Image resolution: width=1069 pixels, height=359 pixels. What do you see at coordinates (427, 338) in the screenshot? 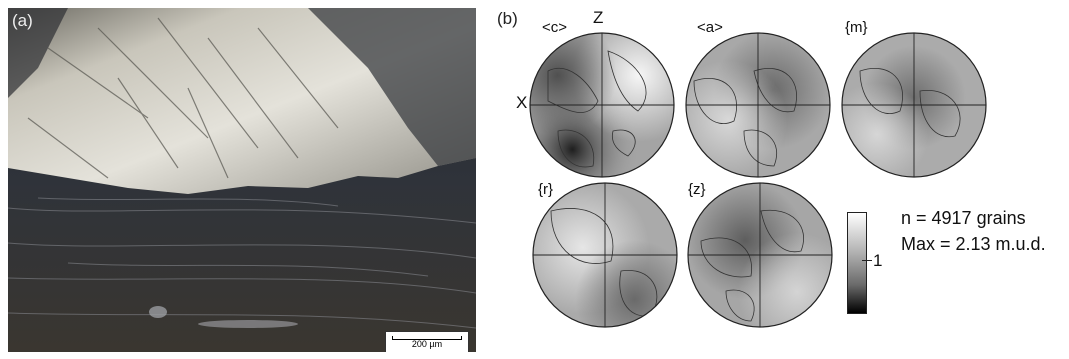
I see `scale-bar-line` at bounding box center [427, 338].